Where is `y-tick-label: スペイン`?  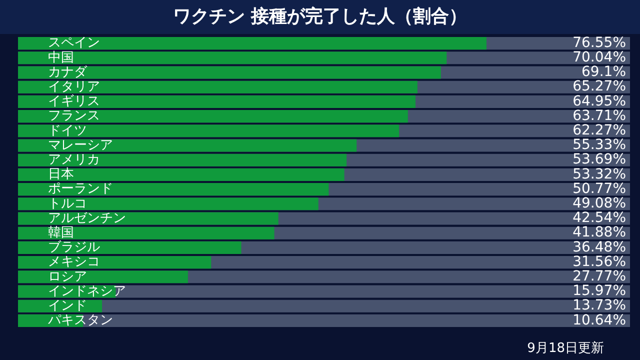 y-tick-label: スペイン is located at coordinates (74, 43).